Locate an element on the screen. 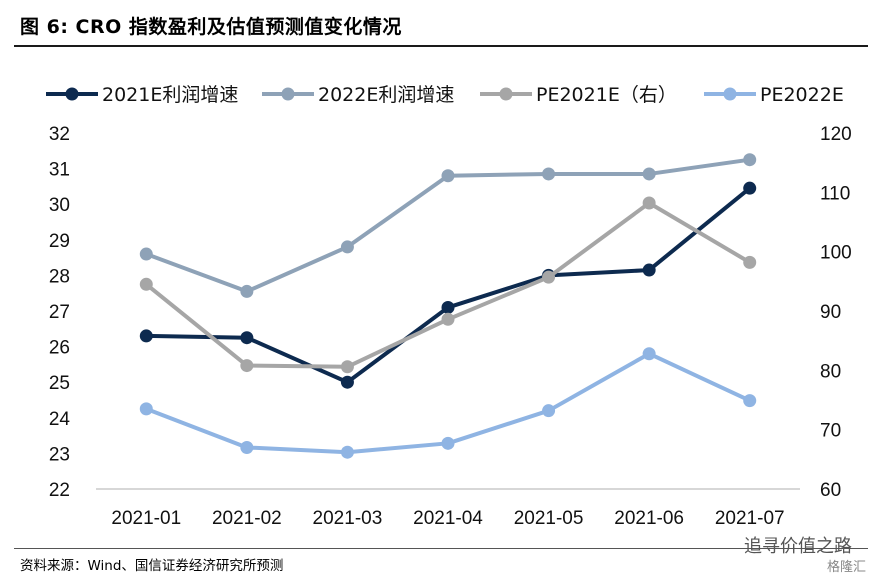 The width and height of the screenshot is (880, 581). x-tick-label: 2021-04 is located at coordinates (448, 518).